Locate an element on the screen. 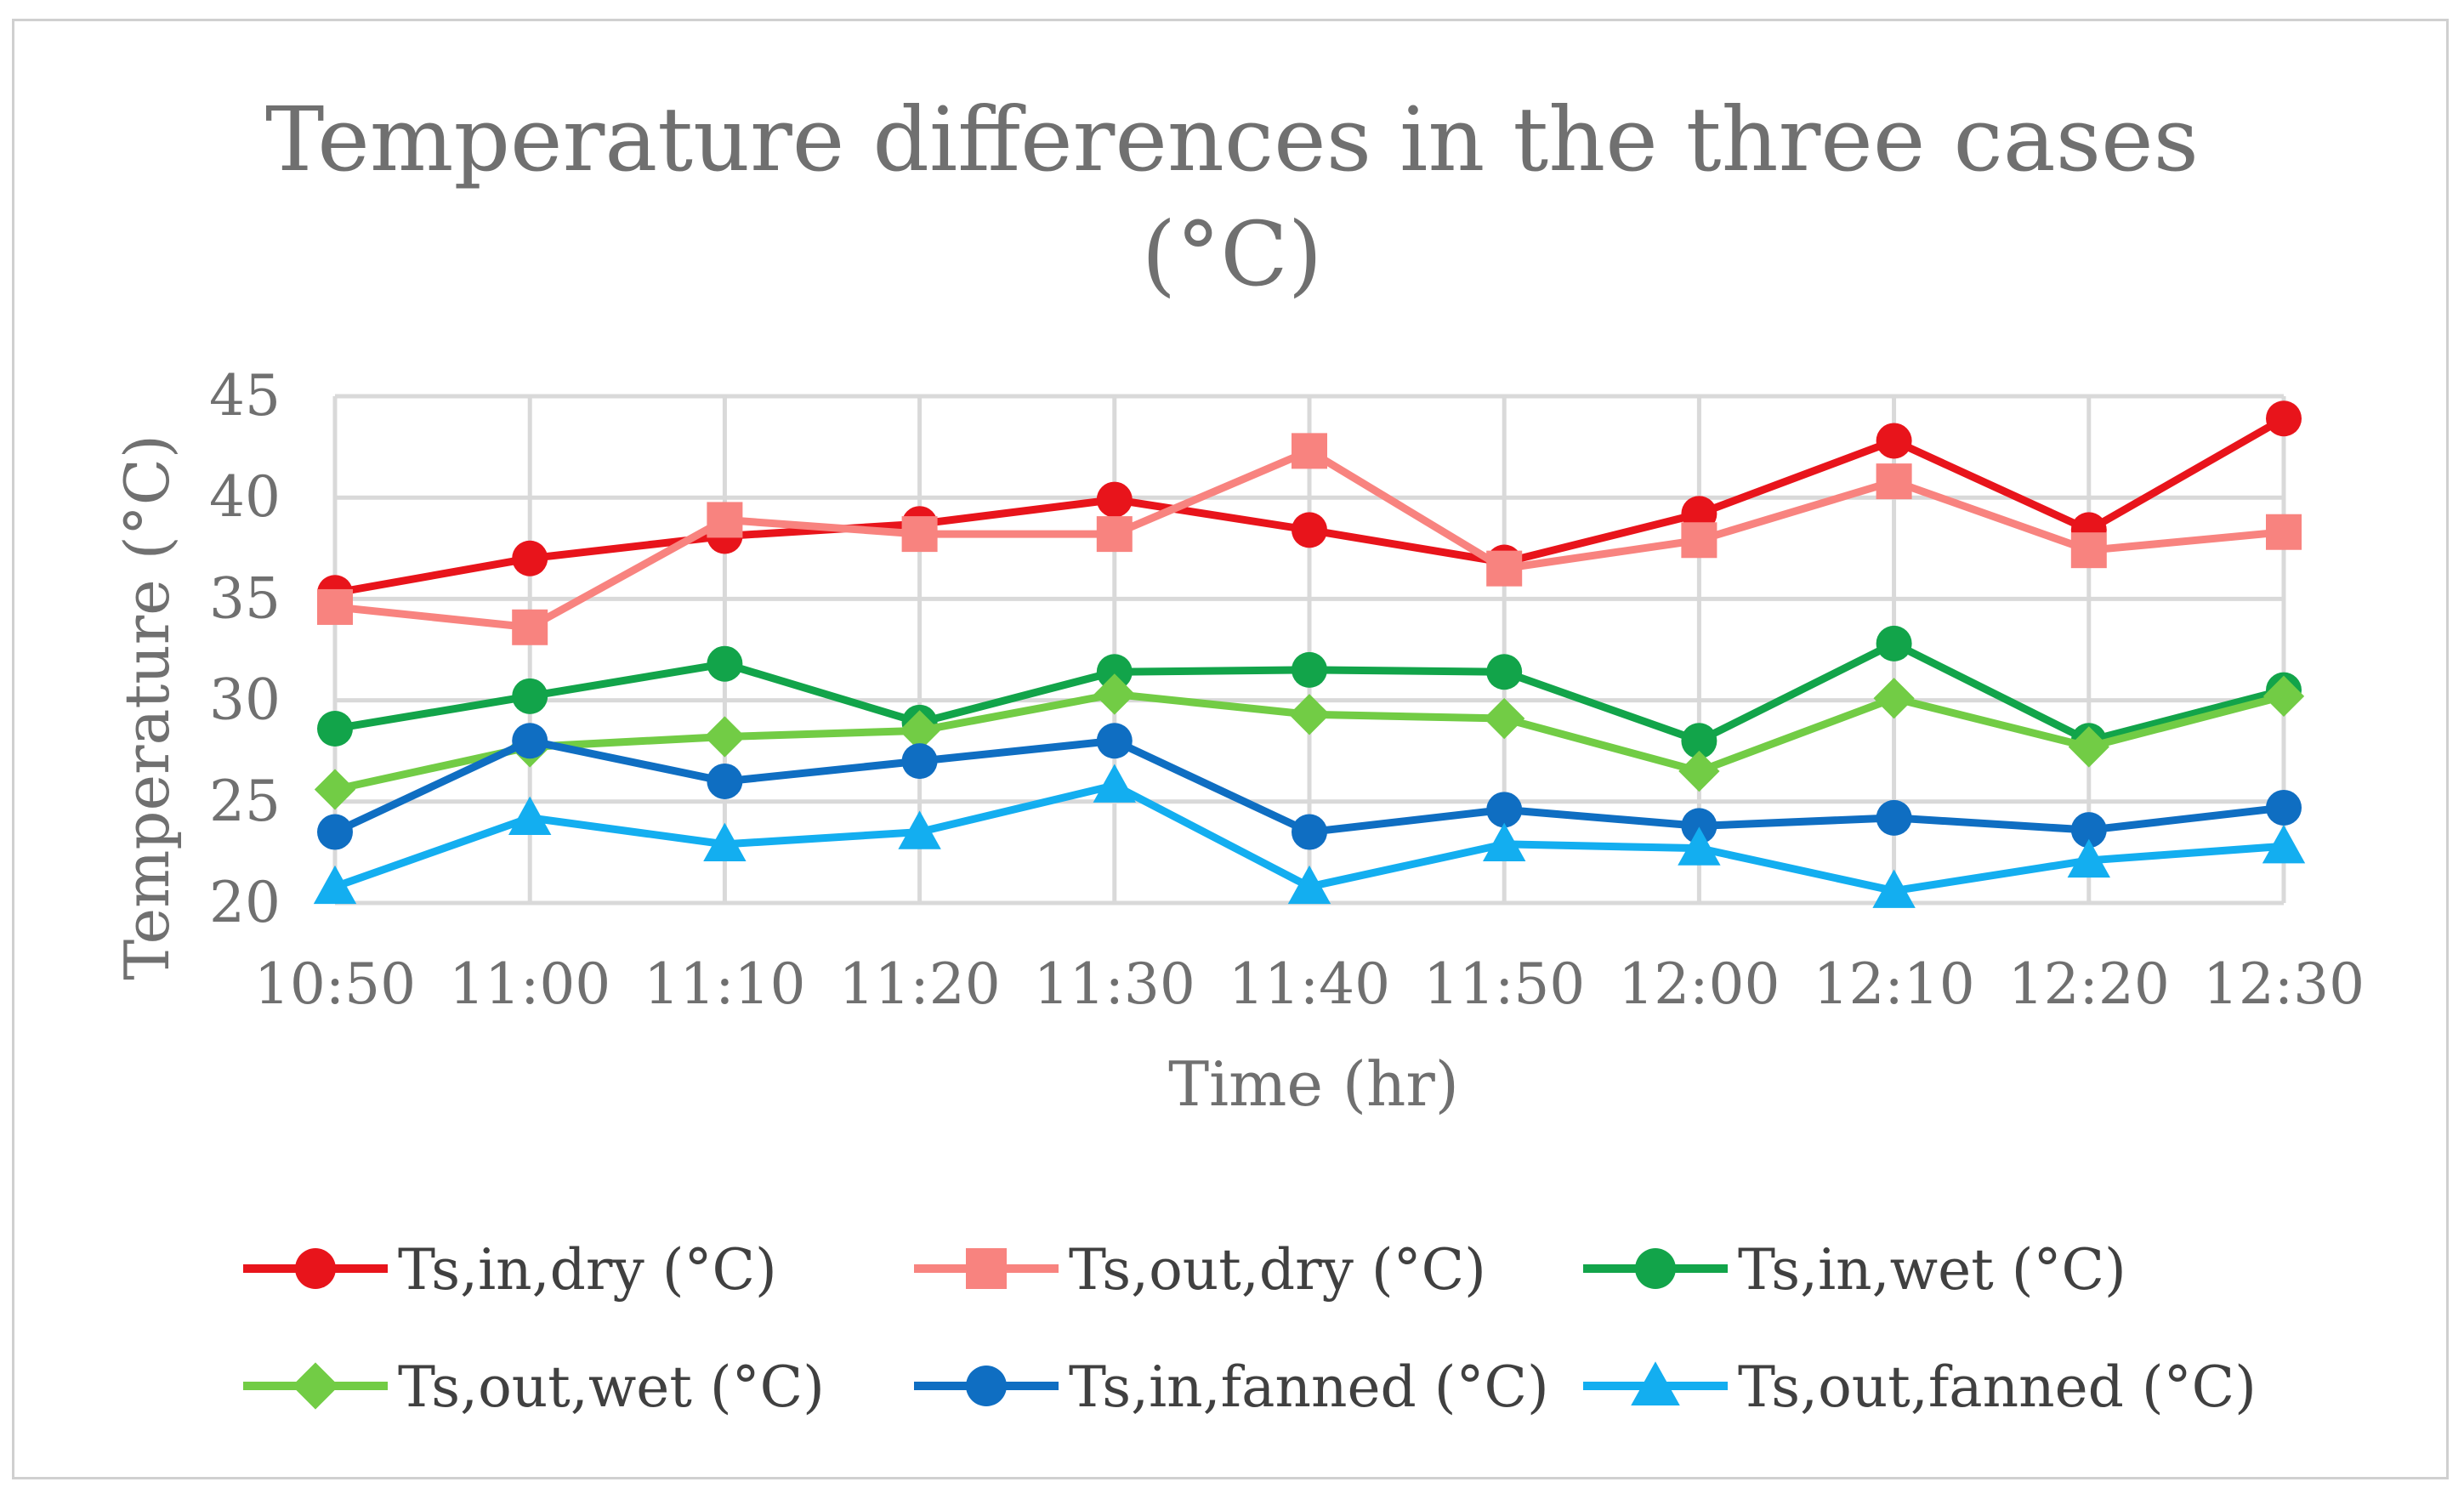 This screenshot has height=1499, width=2464. legend-item: Ts,out,dry (°C) is located at coordinates (1200, 1270).